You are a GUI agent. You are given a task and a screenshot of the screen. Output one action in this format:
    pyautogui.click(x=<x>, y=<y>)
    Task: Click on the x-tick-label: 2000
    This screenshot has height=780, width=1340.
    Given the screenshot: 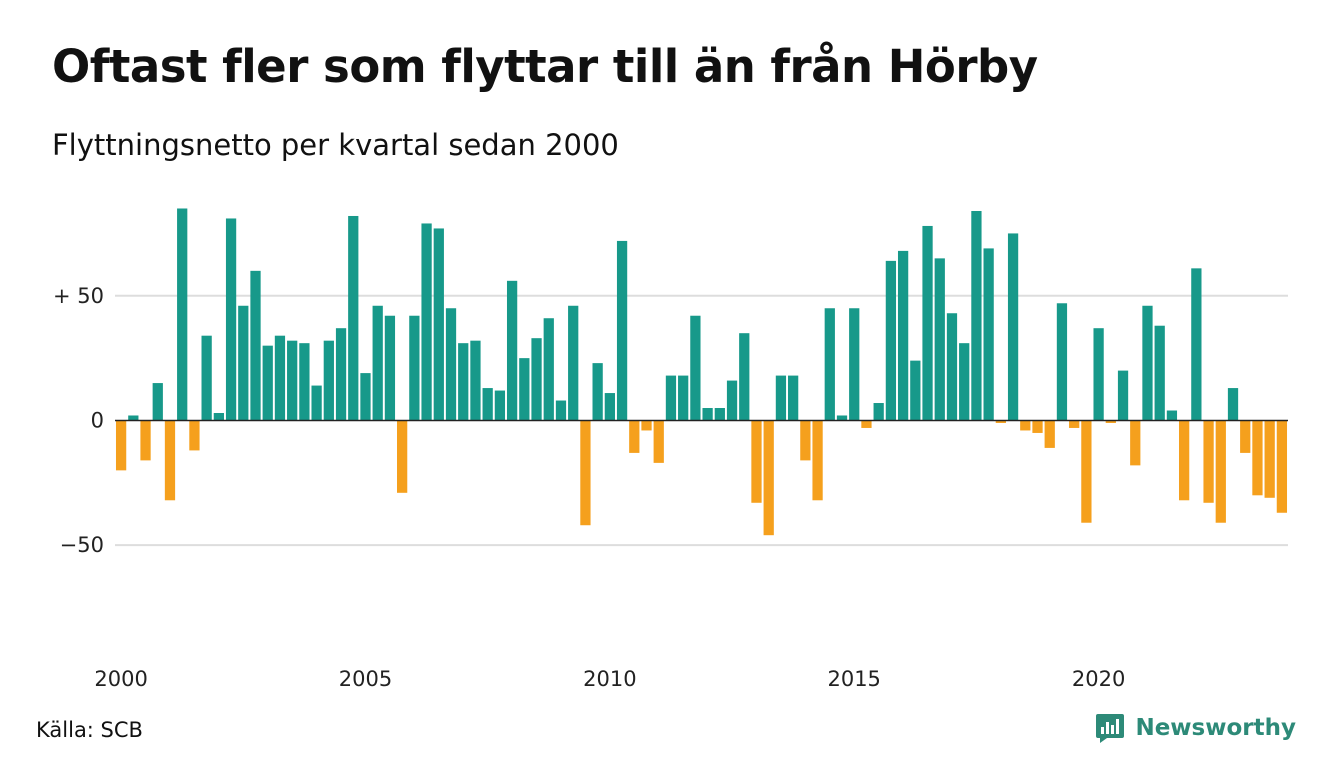 What is the action you would take?
    pyautogui.click(x=120, y=679)
    